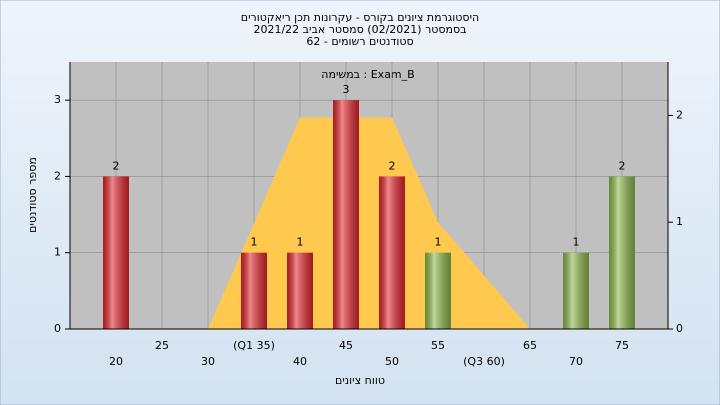  I want to click on x-tick-label: (Q3 60), so click(484, 361).